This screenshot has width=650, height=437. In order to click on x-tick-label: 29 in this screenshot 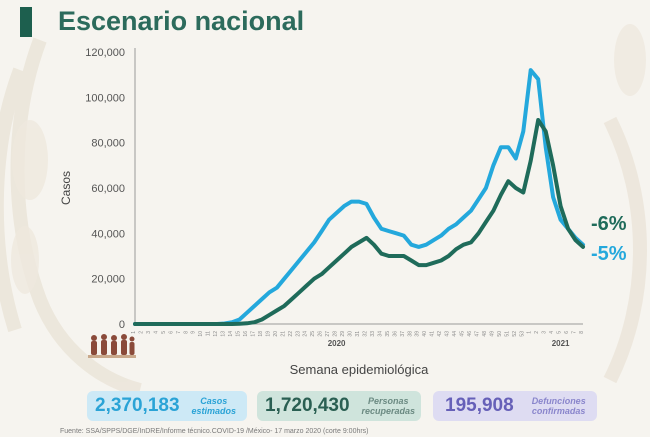, I will do `click(343, 334)`.